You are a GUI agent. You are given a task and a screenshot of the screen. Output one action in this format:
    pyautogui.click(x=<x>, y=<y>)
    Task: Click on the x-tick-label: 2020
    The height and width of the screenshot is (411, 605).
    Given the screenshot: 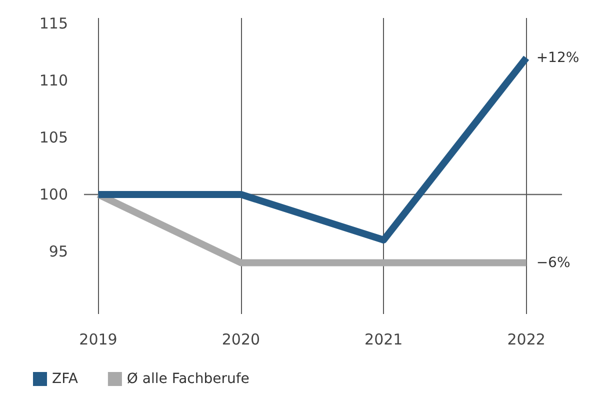 What is the action you would take?
    pyautogui.click(x=241, y=339)
    